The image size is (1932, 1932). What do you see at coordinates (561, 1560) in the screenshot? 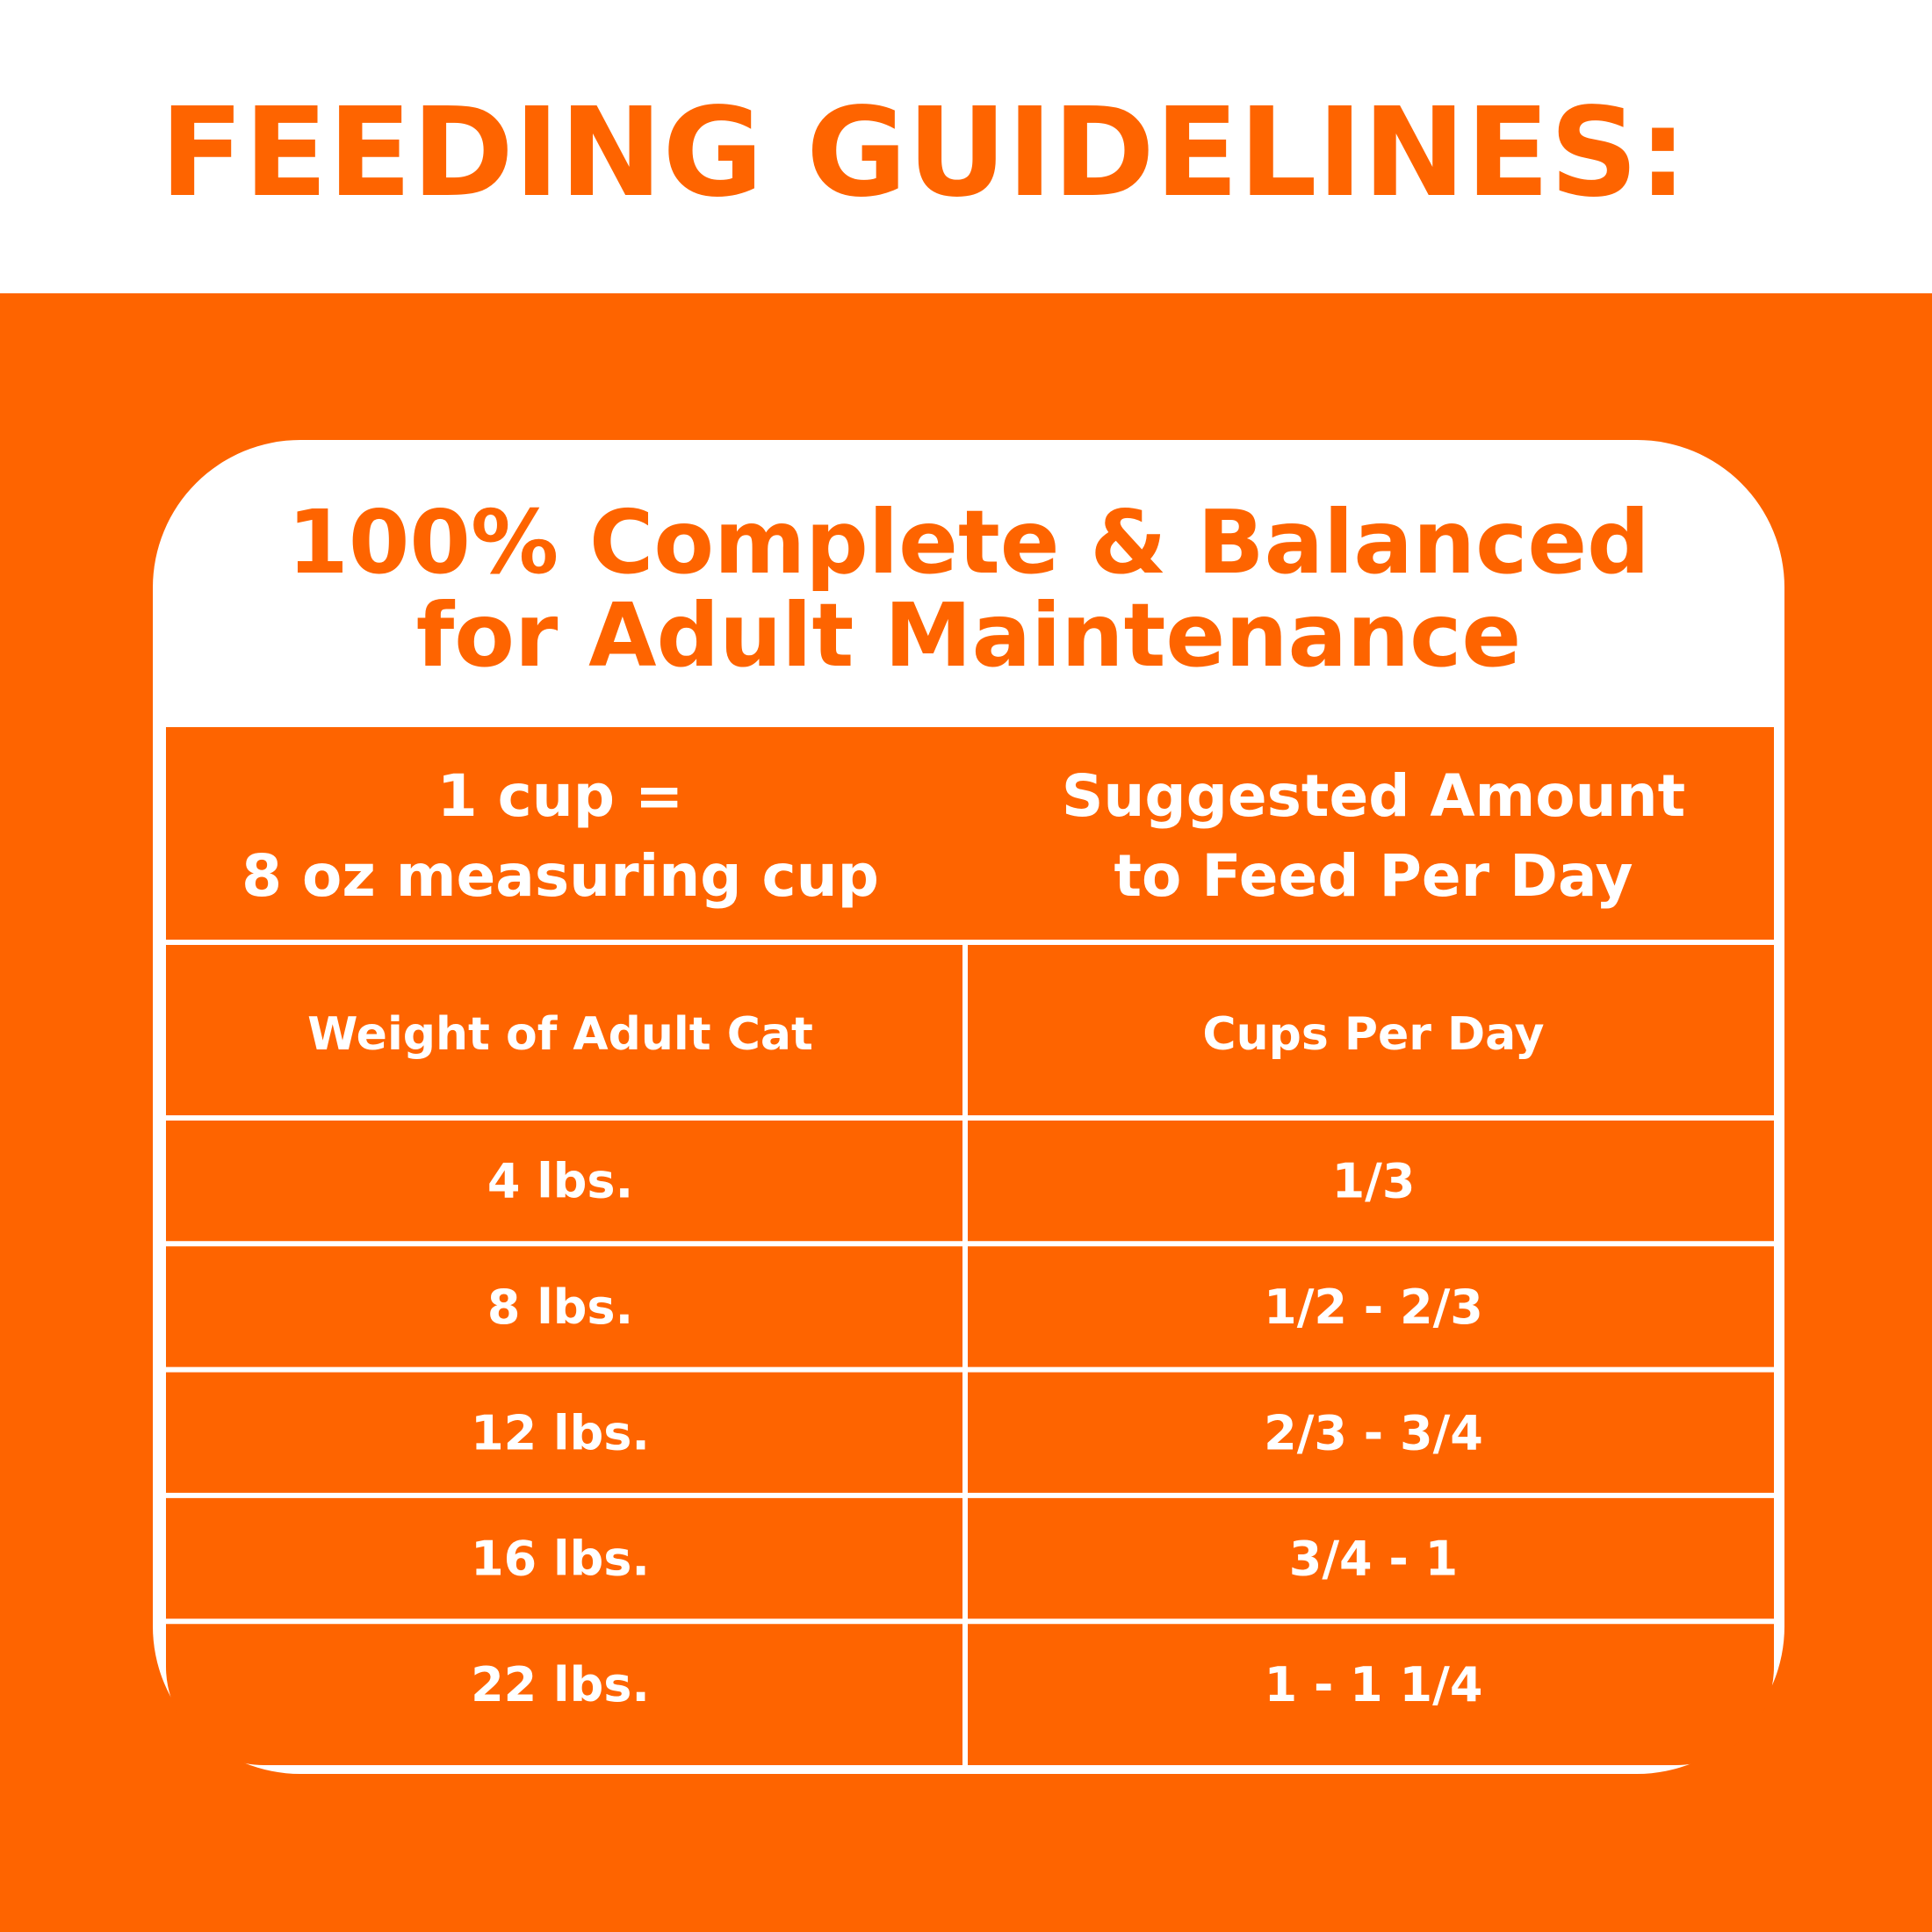
I see `cell-text: 16 lbs.` at bounding box center [561, 1560].